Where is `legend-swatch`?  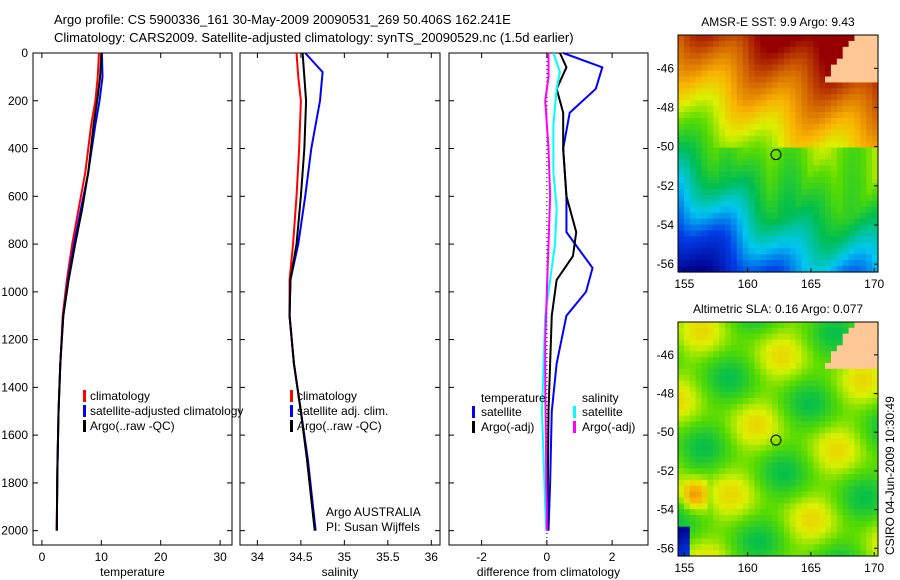 legend-swatch is located at coordinates (574, 427).